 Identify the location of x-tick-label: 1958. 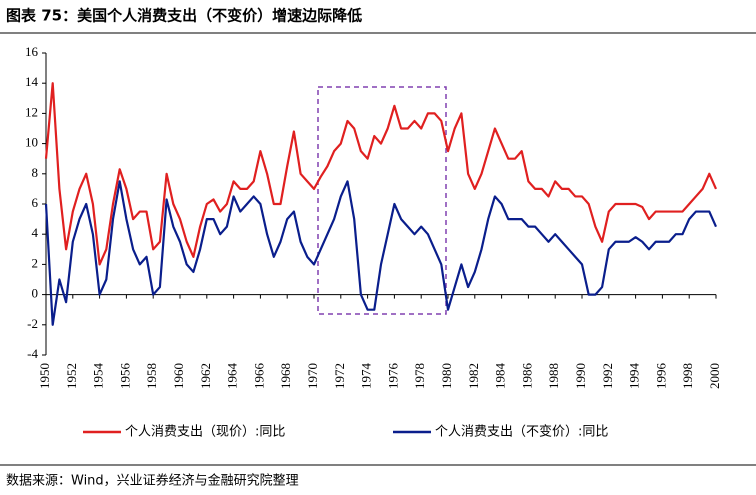
(151, 376).